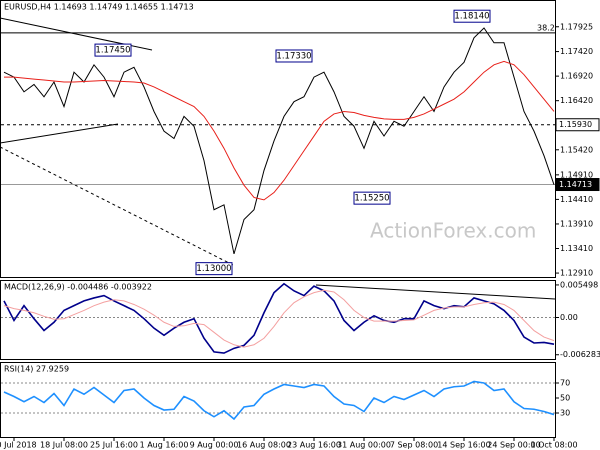  Describe the element at coordinates (64, 445) in the screenshot. I see `x-tick-label: 18 Jul 08:00` at that location.